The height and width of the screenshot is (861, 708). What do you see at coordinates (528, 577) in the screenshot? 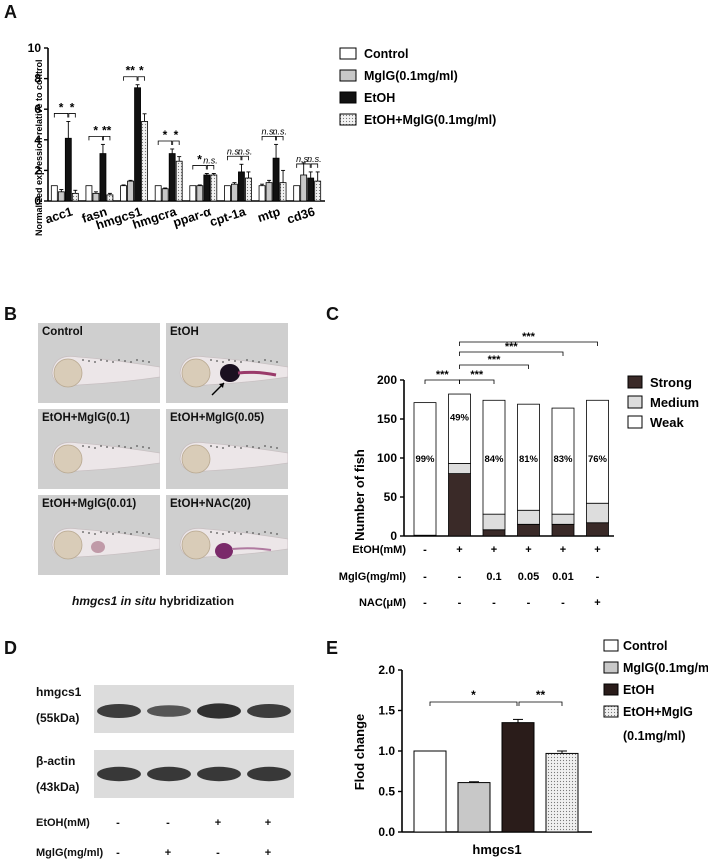
I see `condition-value: 0.05` at bounding box center [528, 577].